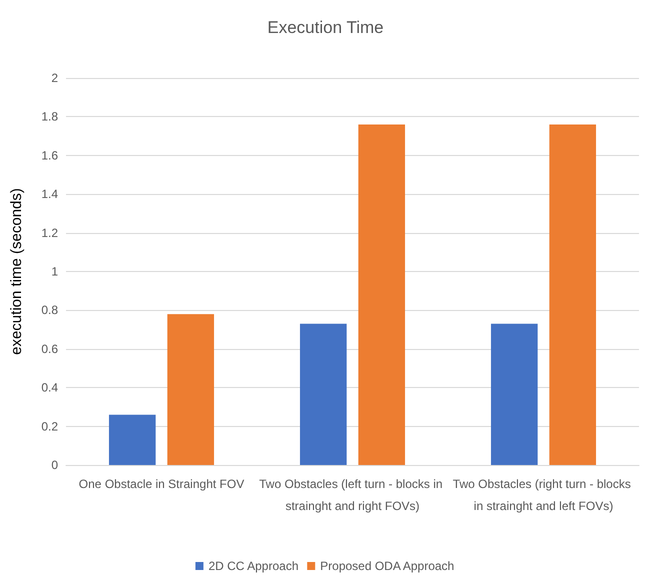 This screenshot has height=581, width=651. What do you see at coordinates (49, 387) in the screenshot?
I see `y-tick-label: 0.4` at bounding box center [49, 387].